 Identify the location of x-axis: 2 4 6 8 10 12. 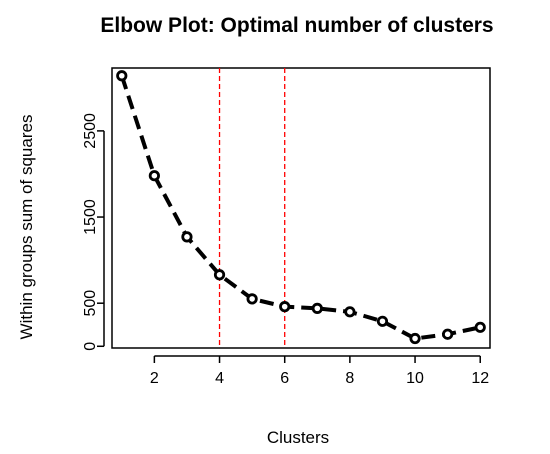
(319, 371).